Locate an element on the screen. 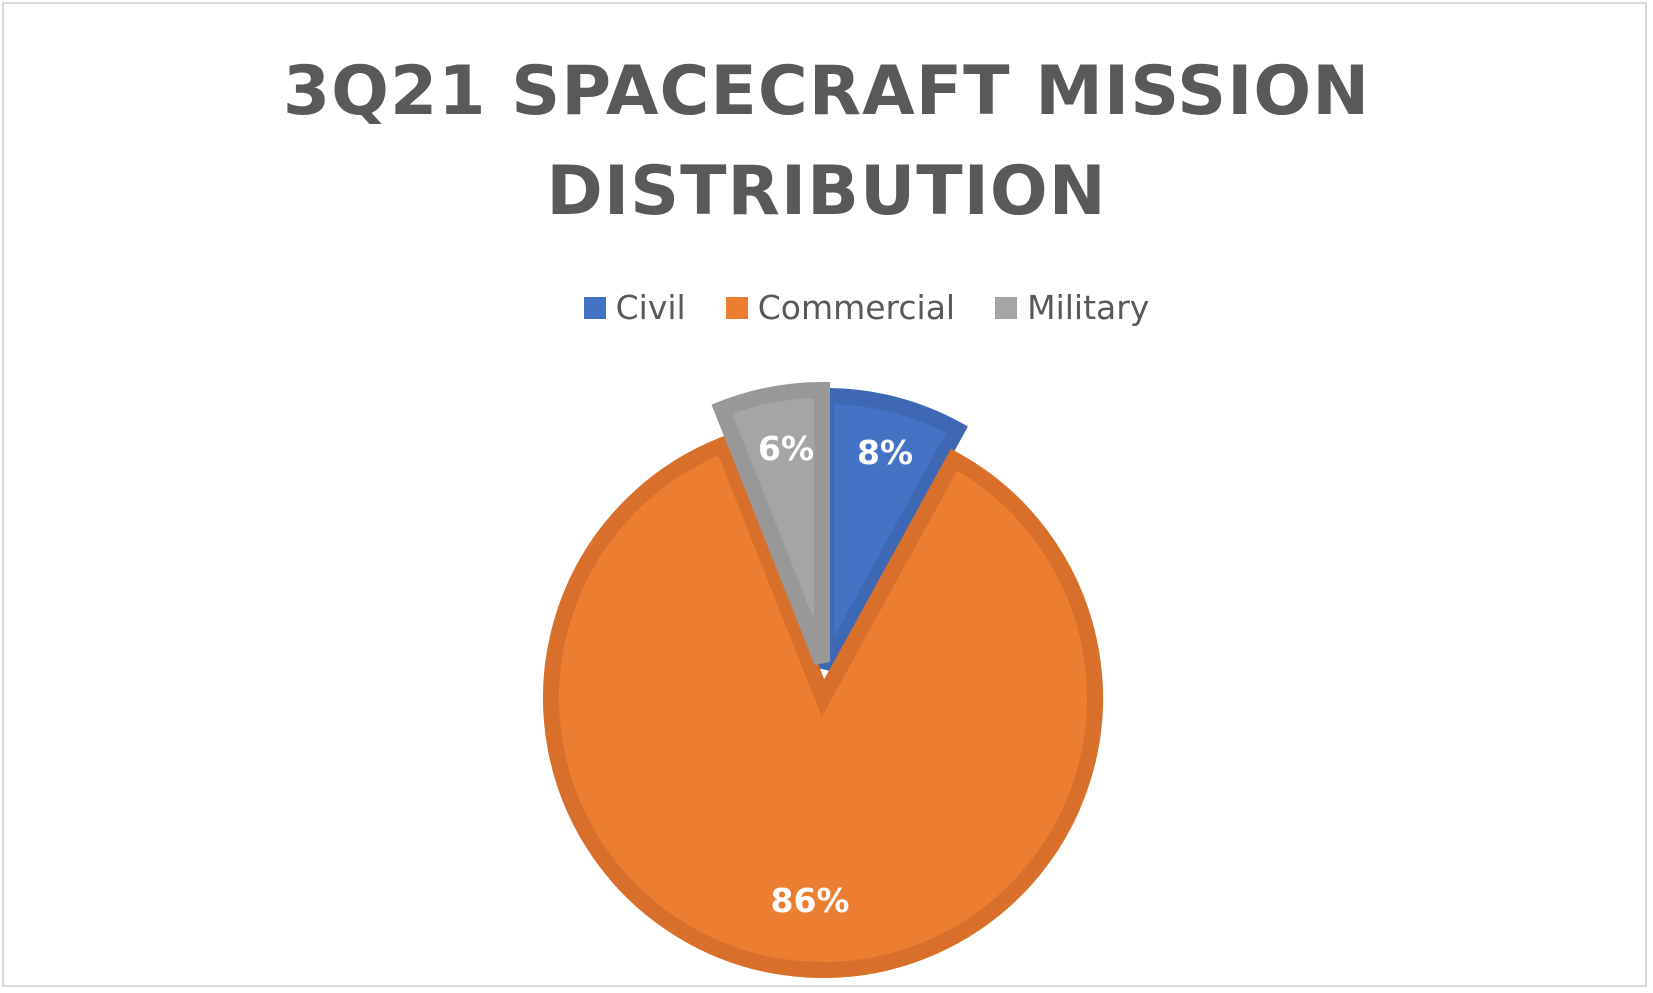 The image size is (1653, 993). data-label-civil: 8% is located at coordinates (885, 452).